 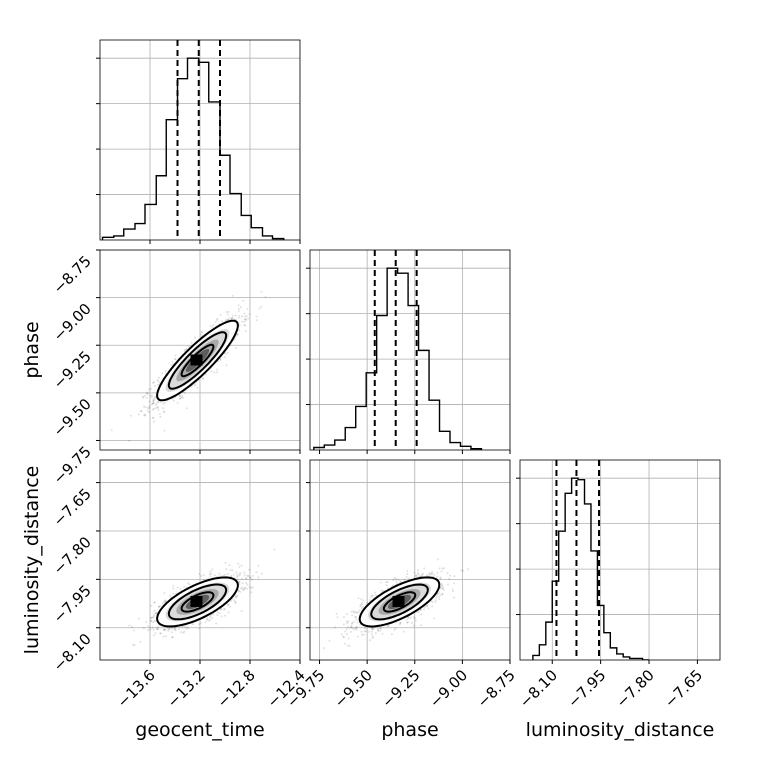 What do you see at coordinates (200, 140) in the screenshot?
I see `panel-frame` at bounding box center [200, 140].